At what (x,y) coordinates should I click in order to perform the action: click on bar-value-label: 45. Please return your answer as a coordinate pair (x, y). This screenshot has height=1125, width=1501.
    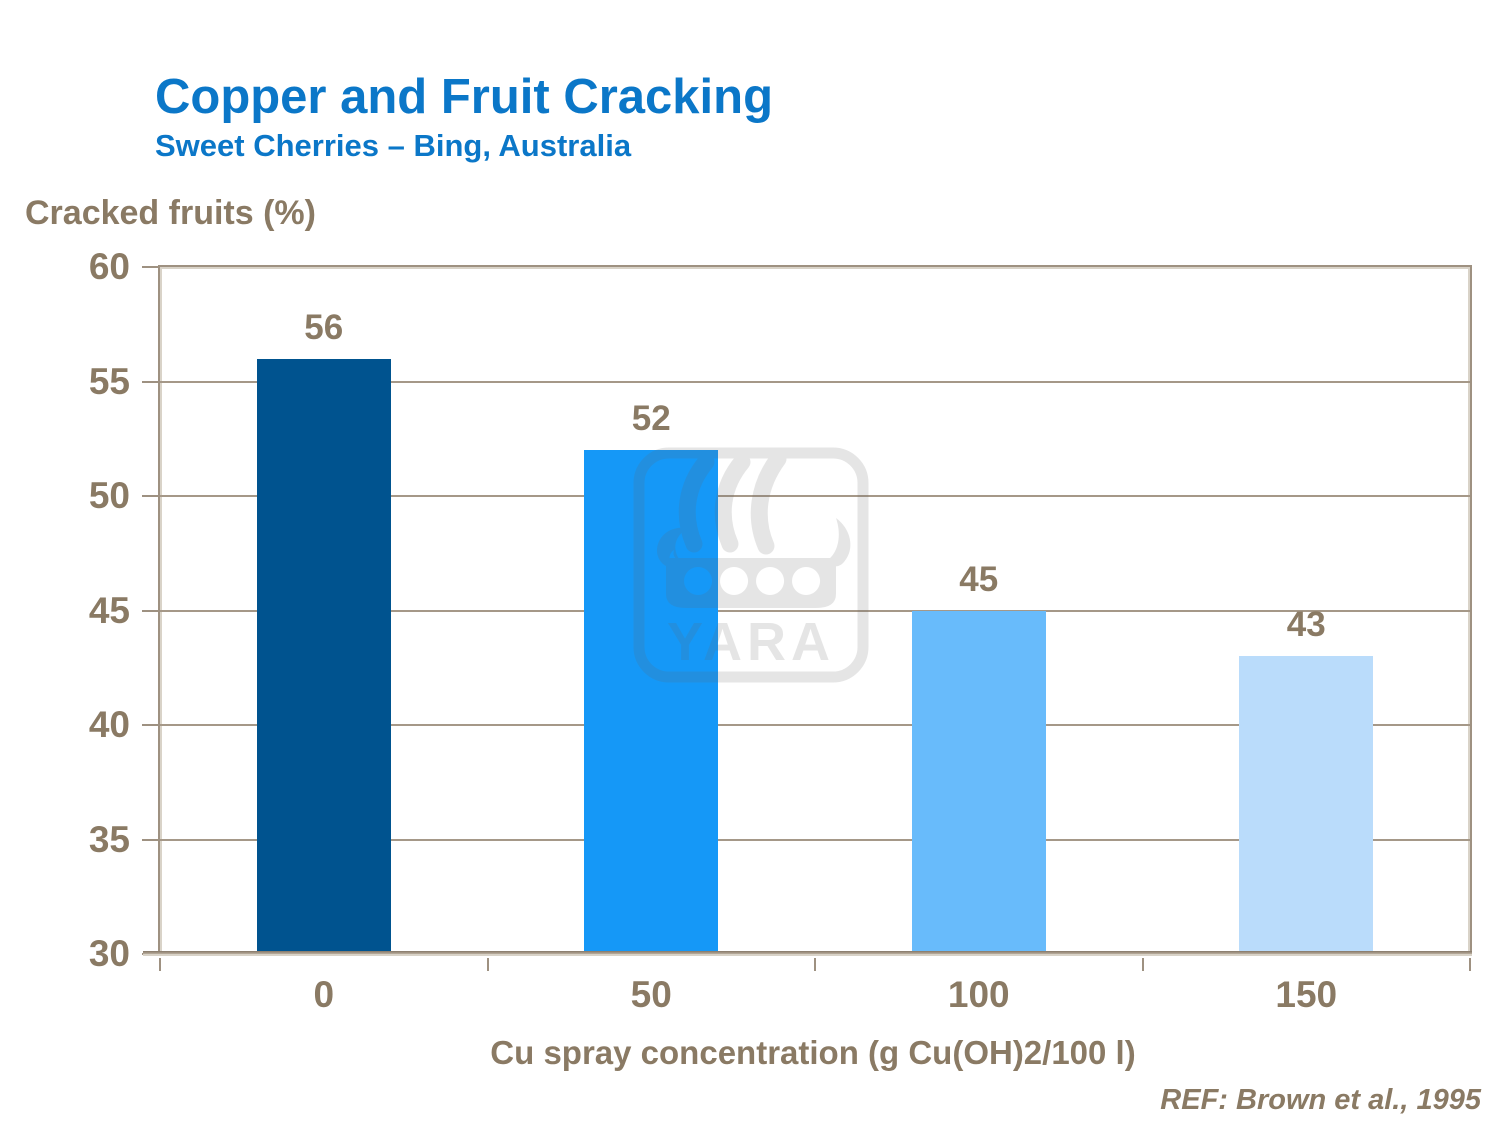
    Looking at the image, I should click on (979, 579).